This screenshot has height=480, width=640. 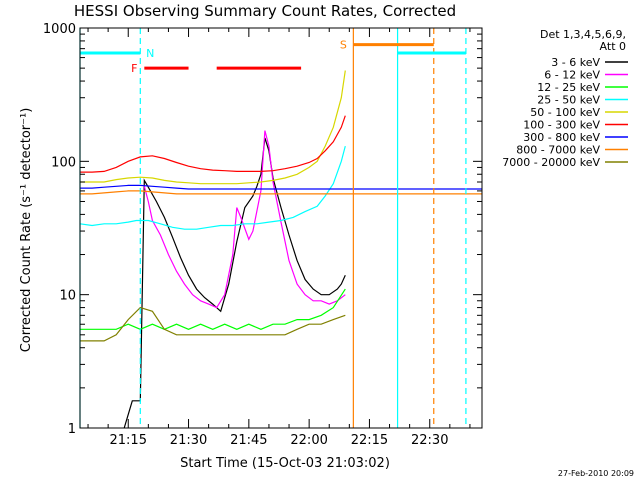 What do you see at coordinates (551, 162) in the screenshot?
I see `legend-entry-label: 7000 - 20000 keV` at bounding box center [551, 162].